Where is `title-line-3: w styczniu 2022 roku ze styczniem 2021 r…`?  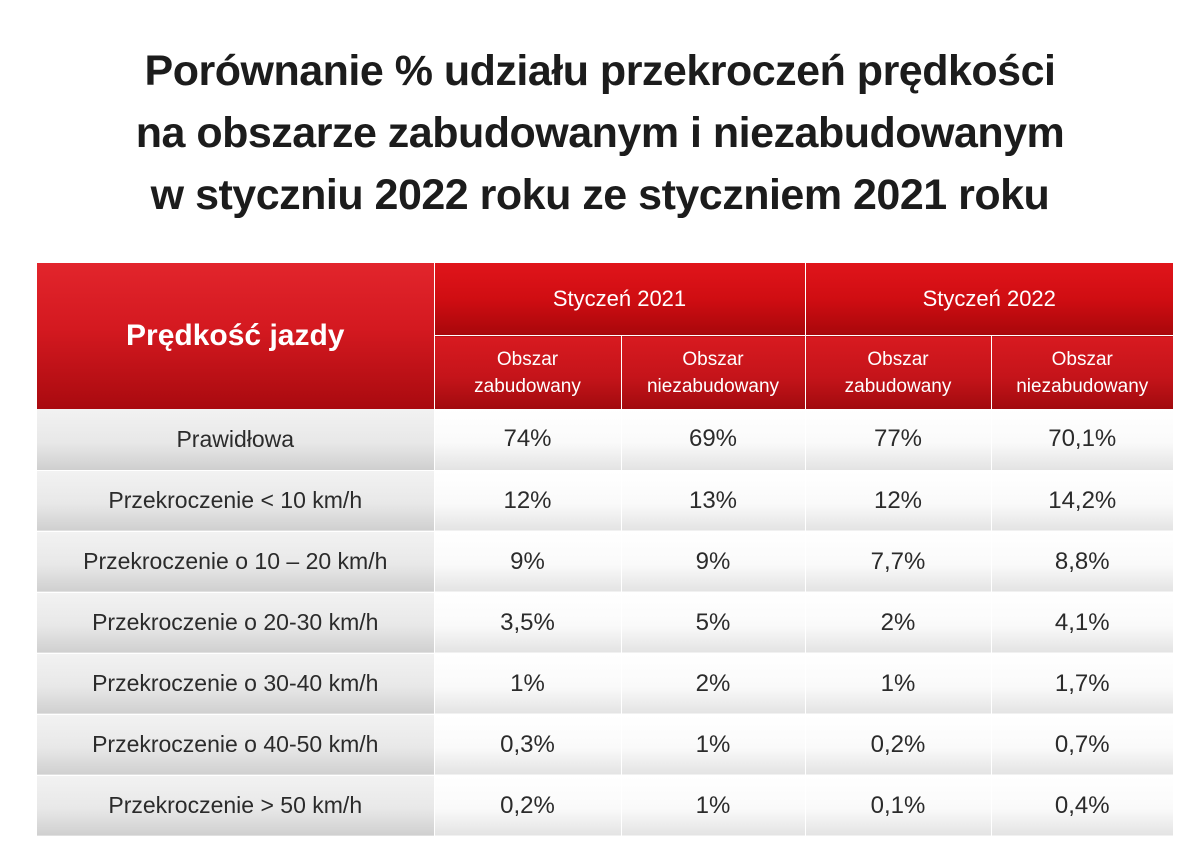
title-line-3: w styczniu 2022 roku ze styczniem 2021 r… is located at coordinates (600, 195).